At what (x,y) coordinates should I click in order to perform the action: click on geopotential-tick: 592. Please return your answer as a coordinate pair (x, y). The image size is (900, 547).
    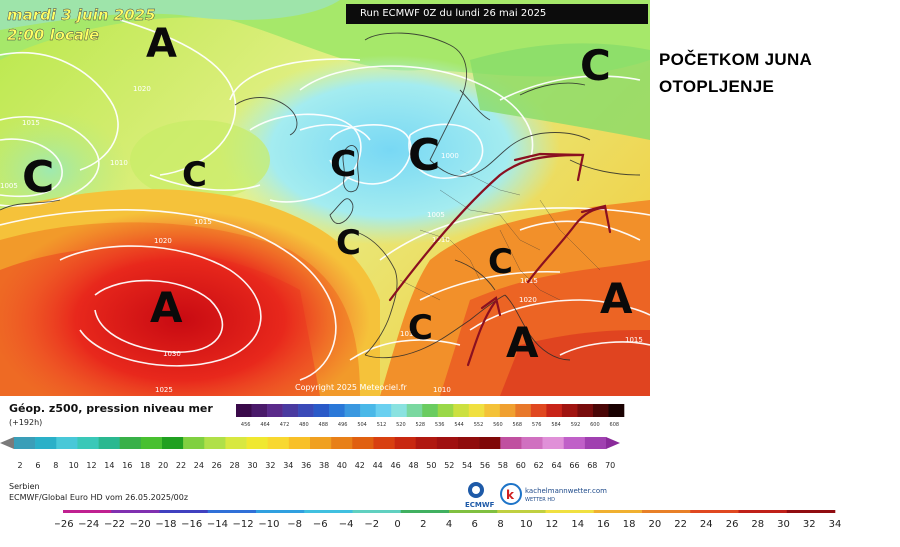
    Looking at the image, I should click on (576, 425).